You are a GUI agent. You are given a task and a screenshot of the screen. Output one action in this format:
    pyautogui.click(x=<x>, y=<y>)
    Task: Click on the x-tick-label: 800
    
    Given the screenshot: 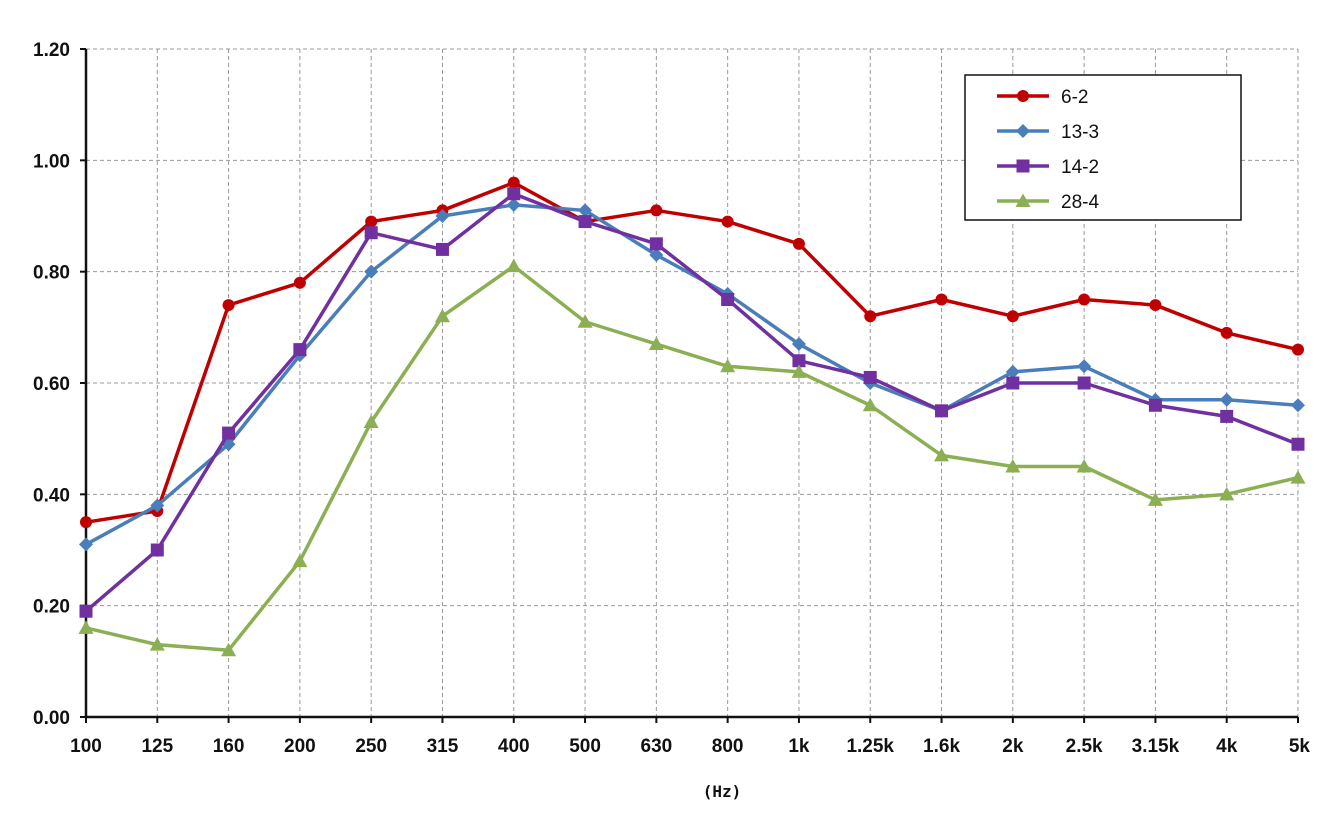 What is the action you would take?
    pyautogui.click(x=728, y=746)
    